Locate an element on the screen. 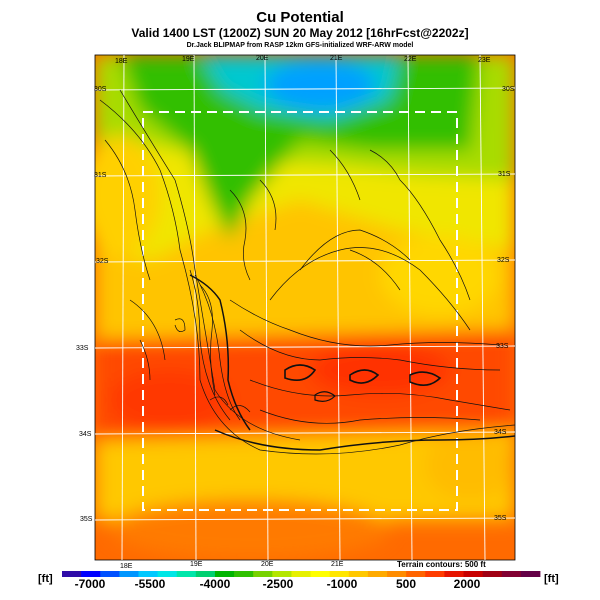 Image resolution: width=600 pixels, height=600 pixels. colorbar-label: 500 is located at coordinates (406, 584).